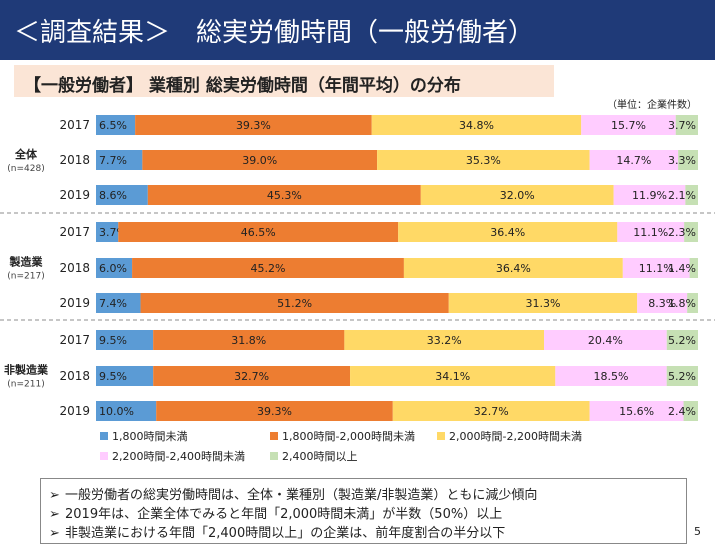  Describe the element at coordinates (26, 370) in the screenshot. I see `group-label: 非製造業` at that location.